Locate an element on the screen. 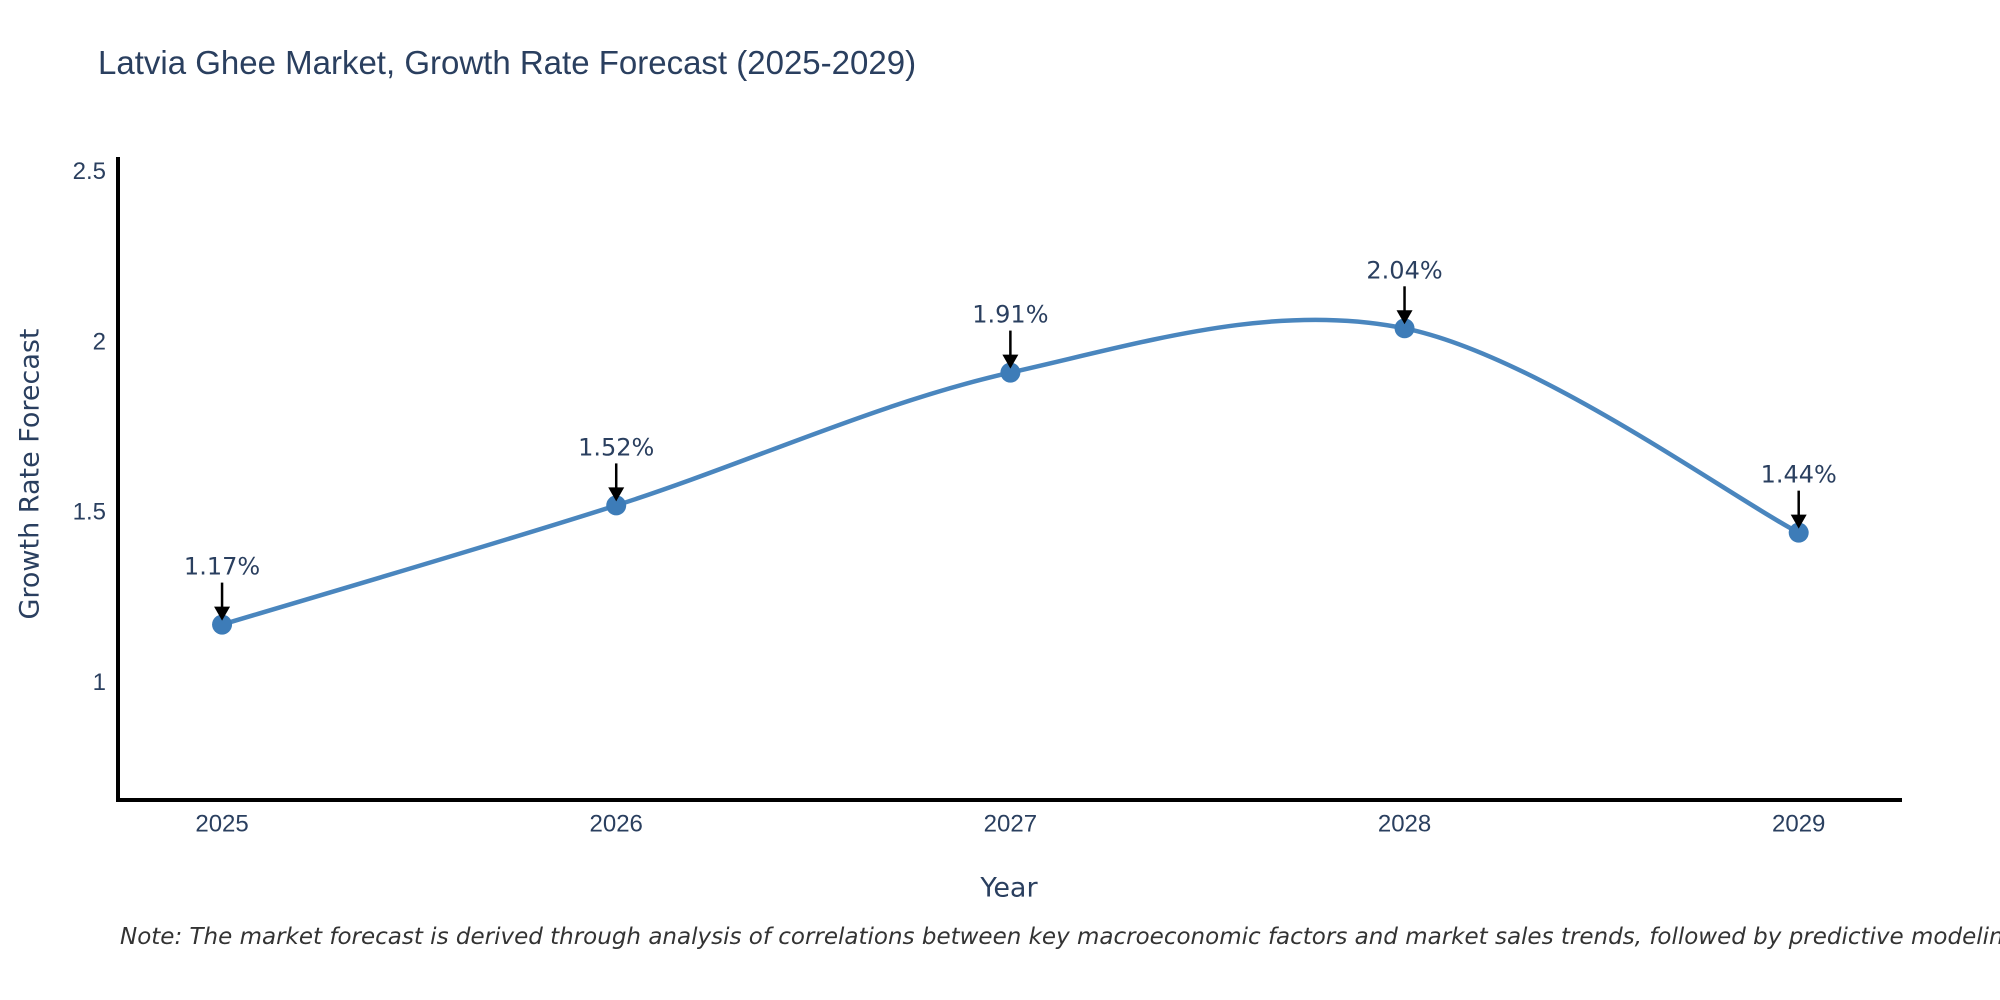 This screenshot has width=2000, height=1000. annotation-label: 1.91% is located at coordinates (1010, 315).